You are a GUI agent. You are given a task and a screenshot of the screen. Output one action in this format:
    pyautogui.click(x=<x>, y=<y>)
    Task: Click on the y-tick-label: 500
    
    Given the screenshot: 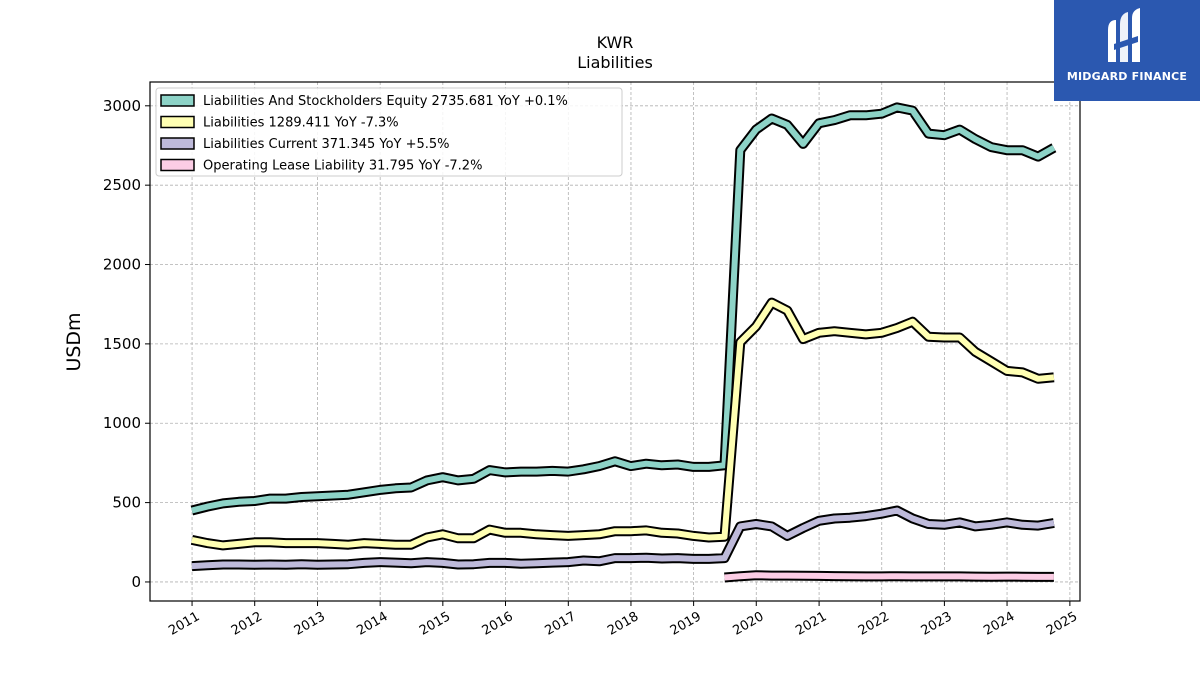 What is the action you would take?
    pyautogui.click(x=126, y=503)
    